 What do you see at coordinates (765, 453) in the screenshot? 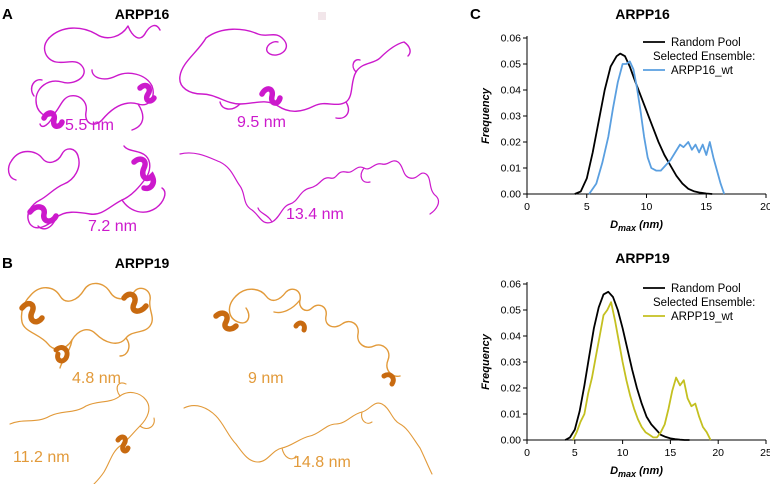
I see `x-tick-label: 25` at bounding box center [765, 453].